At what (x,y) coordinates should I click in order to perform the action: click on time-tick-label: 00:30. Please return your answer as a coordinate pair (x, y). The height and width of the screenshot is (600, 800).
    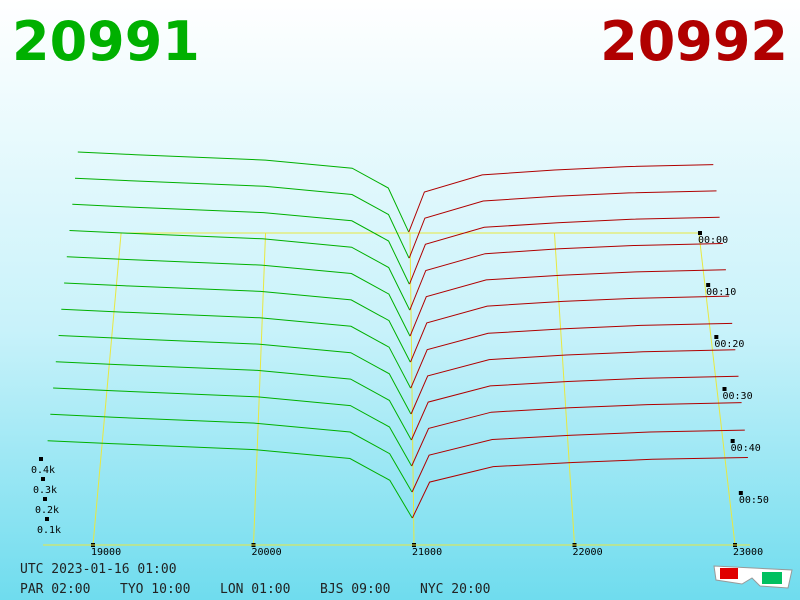
    Looking at the image, I should click on (738, 396).